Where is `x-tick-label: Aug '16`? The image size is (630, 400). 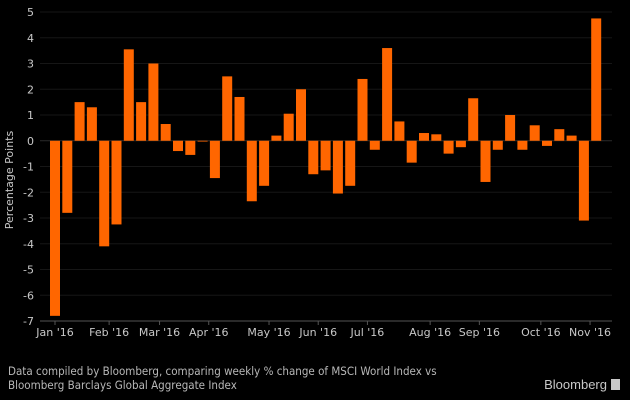 x-tick-label: Aug '16 is located at coordinates (430, 332).